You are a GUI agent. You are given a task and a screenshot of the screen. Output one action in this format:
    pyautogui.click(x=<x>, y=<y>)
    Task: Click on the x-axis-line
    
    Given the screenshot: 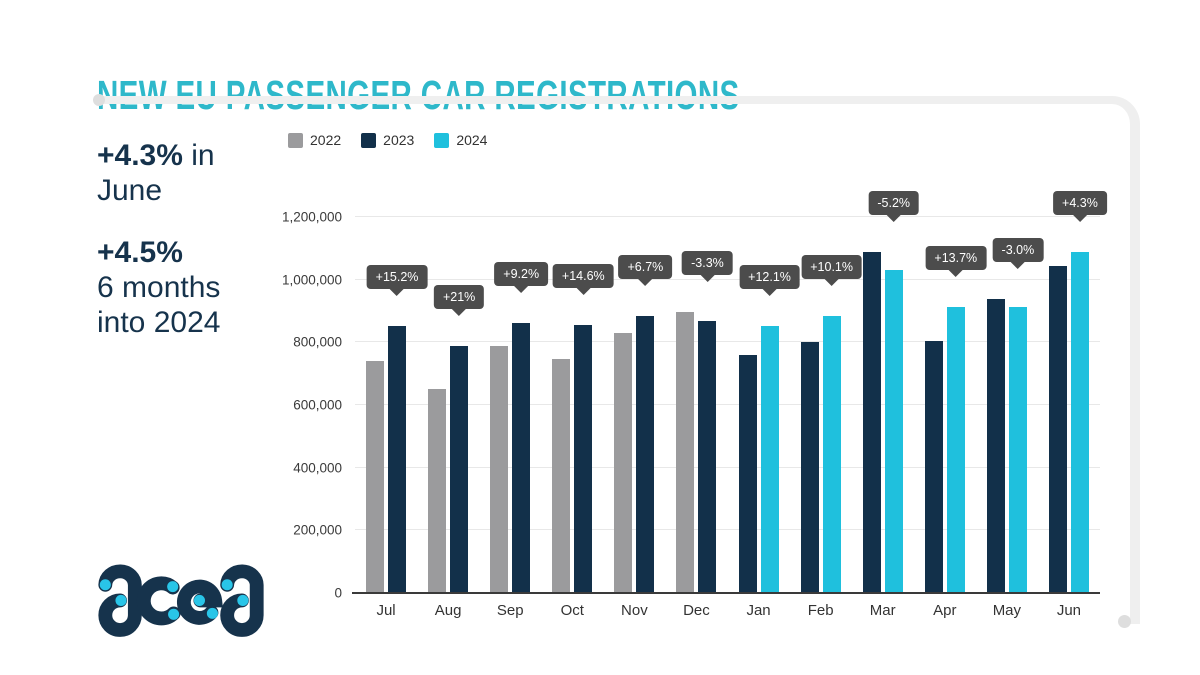 What is the action you would take?
    pyautogui.click(x=726, y=593)
    